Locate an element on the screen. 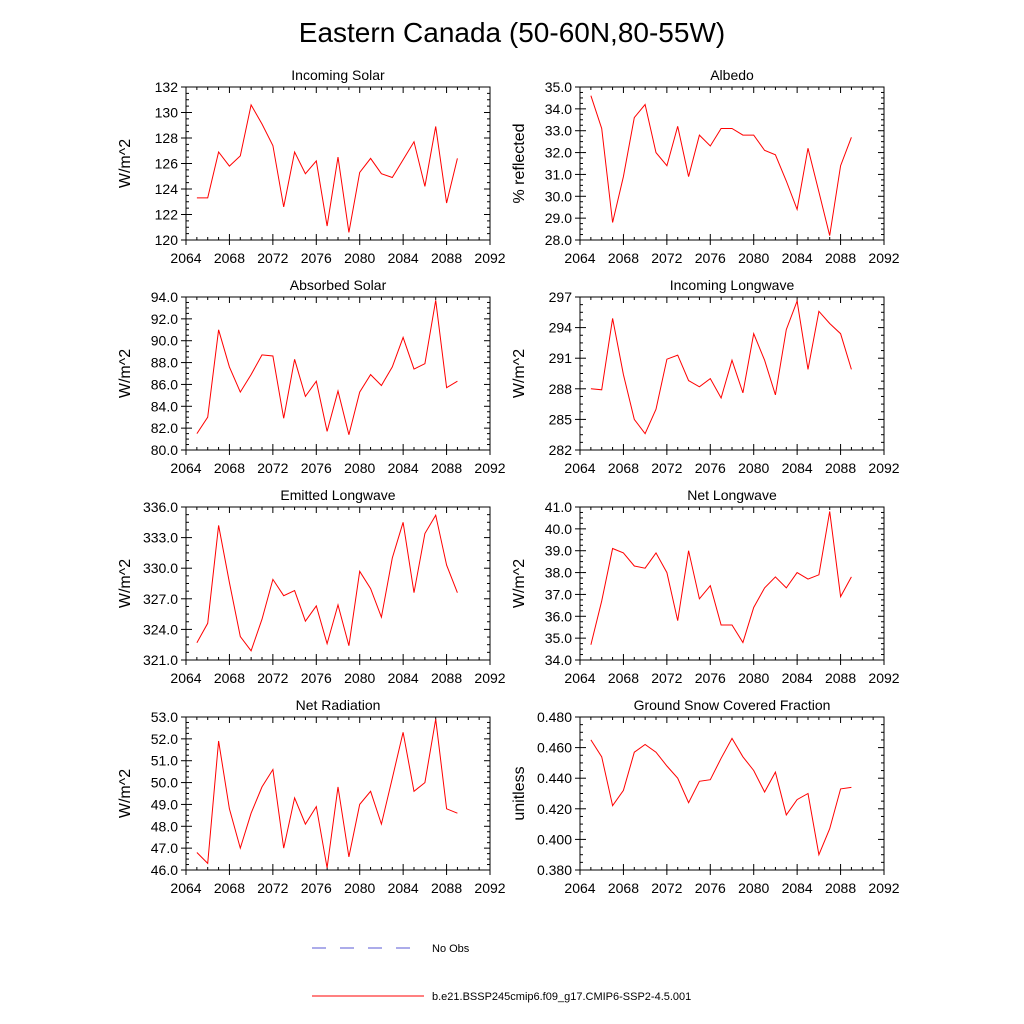 This screenshot has width=1024, height=1024. y-tick-label: 0.440 is located at coordinates (554, 778).